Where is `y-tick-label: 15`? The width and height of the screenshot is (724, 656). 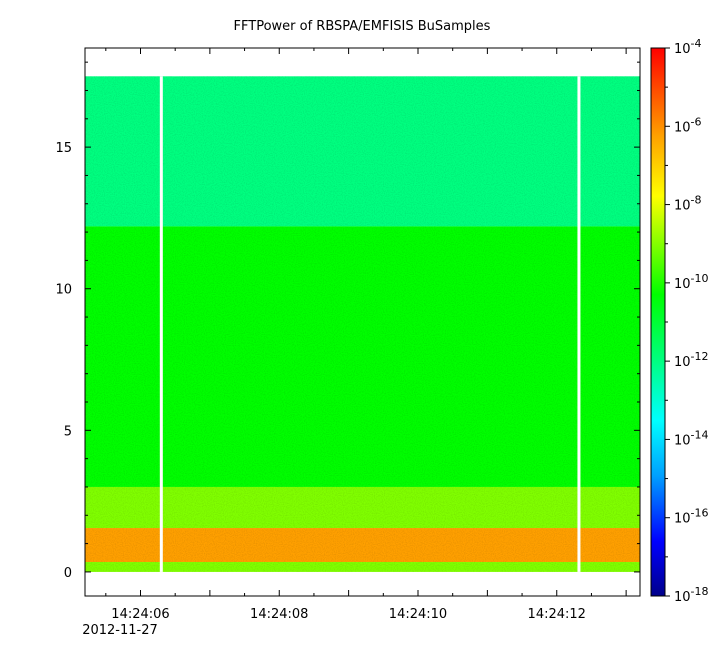
y-tick-label: 15 is located at coordinates (63, 148).